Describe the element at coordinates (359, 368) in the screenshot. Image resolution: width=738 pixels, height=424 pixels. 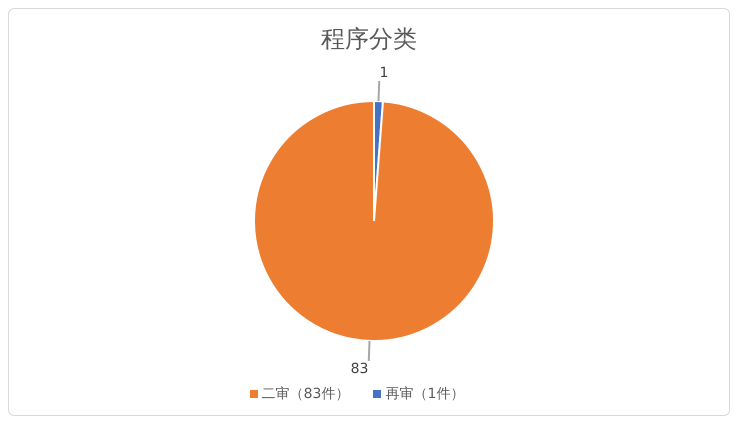
I see `data-label: 83` at that location.